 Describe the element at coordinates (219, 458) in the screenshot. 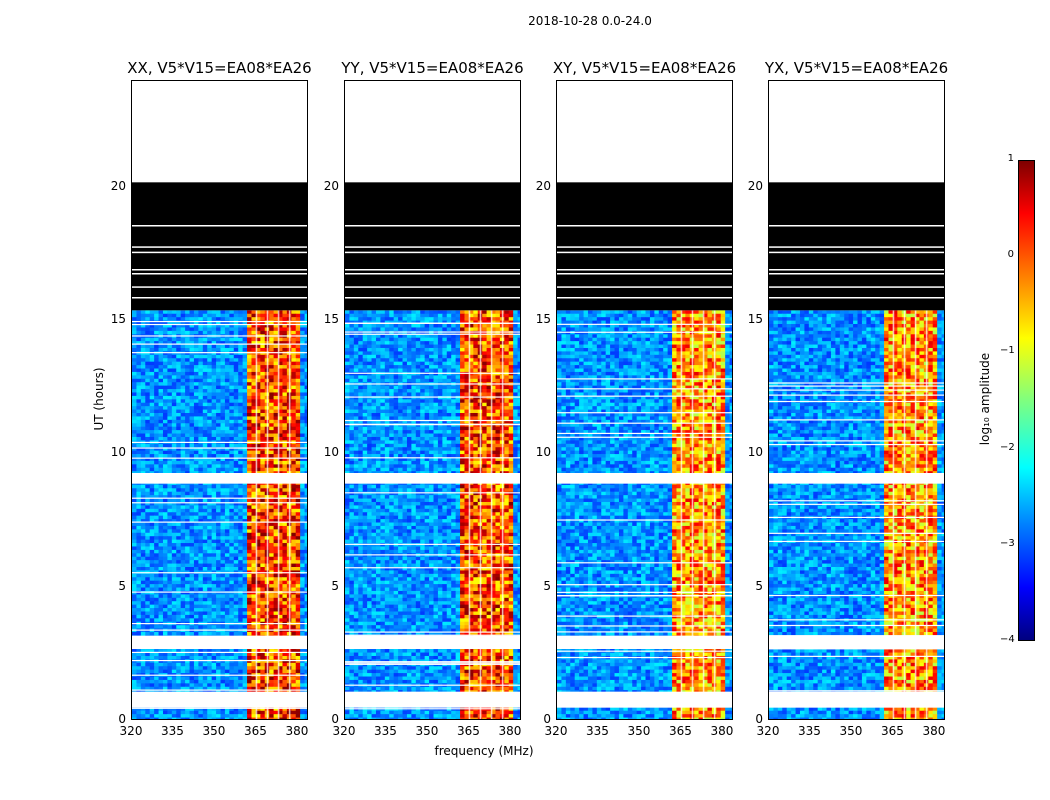

I see `flag-line` at that location.